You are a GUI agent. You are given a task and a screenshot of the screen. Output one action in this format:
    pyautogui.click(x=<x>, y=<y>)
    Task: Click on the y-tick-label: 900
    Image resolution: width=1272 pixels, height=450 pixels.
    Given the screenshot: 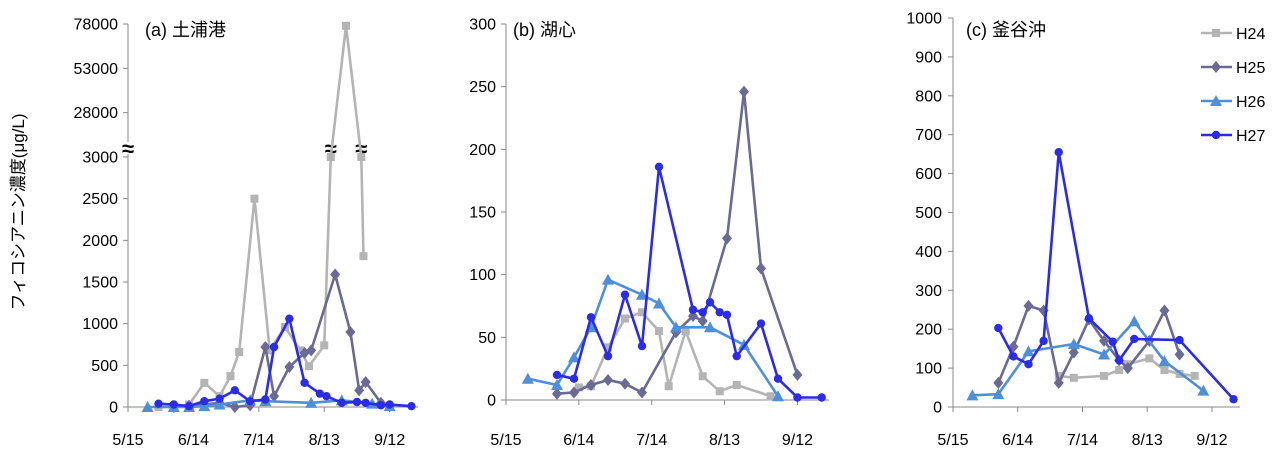 What is the action you would take?
    pyautogui.click(x=928, y=57)
    